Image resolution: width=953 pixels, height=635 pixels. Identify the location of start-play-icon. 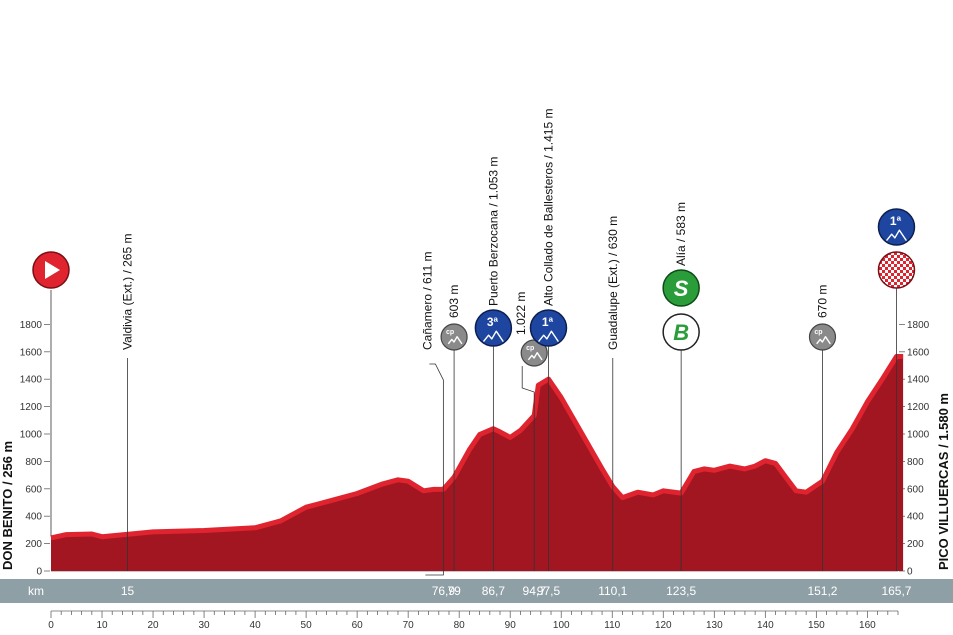
(52, 270).